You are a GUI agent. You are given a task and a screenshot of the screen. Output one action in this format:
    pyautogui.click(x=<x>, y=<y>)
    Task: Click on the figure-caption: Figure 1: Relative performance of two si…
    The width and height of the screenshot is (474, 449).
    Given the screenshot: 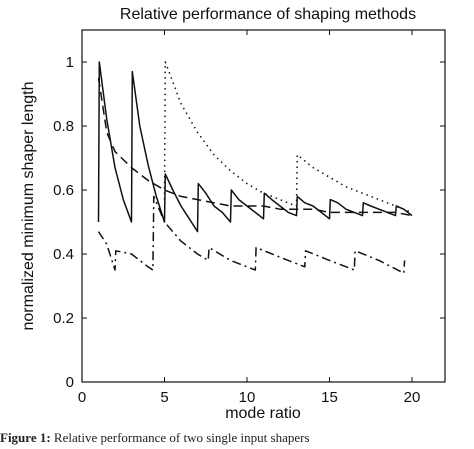 What is the action you would take?
    pyautogui.click(x=237, y=439)
    